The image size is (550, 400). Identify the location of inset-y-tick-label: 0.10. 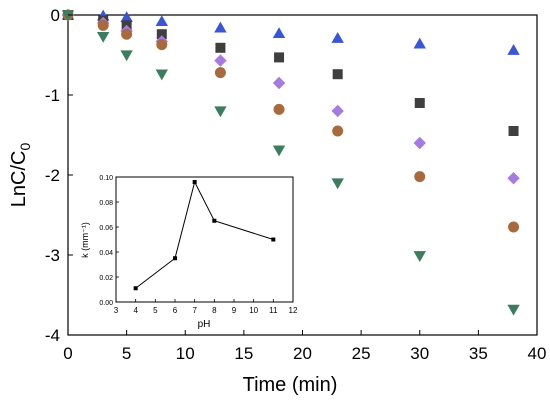
(106, 178).